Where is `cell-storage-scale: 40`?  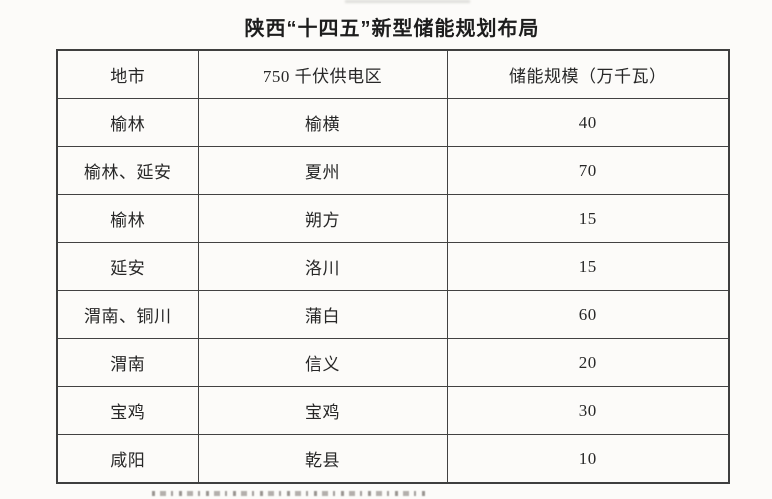
cell-storage-scale: 40 is located at coordinates (588, 122).